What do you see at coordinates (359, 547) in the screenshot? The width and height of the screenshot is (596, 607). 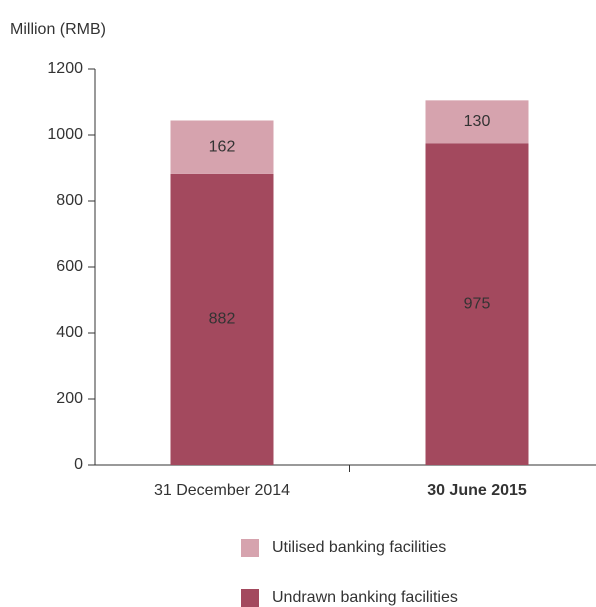 I see `legend-label: Utilised banking facilities` at bounding box center [359, 547].